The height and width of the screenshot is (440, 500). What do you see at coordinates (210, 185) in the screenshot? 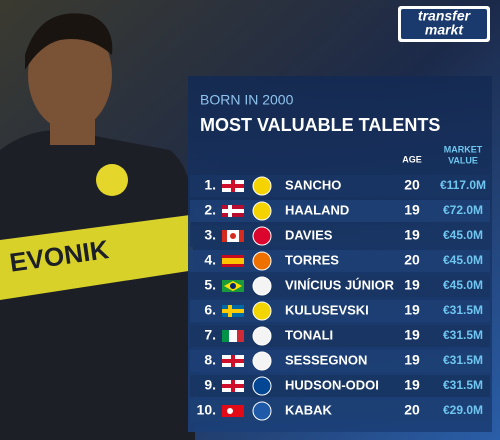
I see `rank: 1.` at bounding box center [210, 185].